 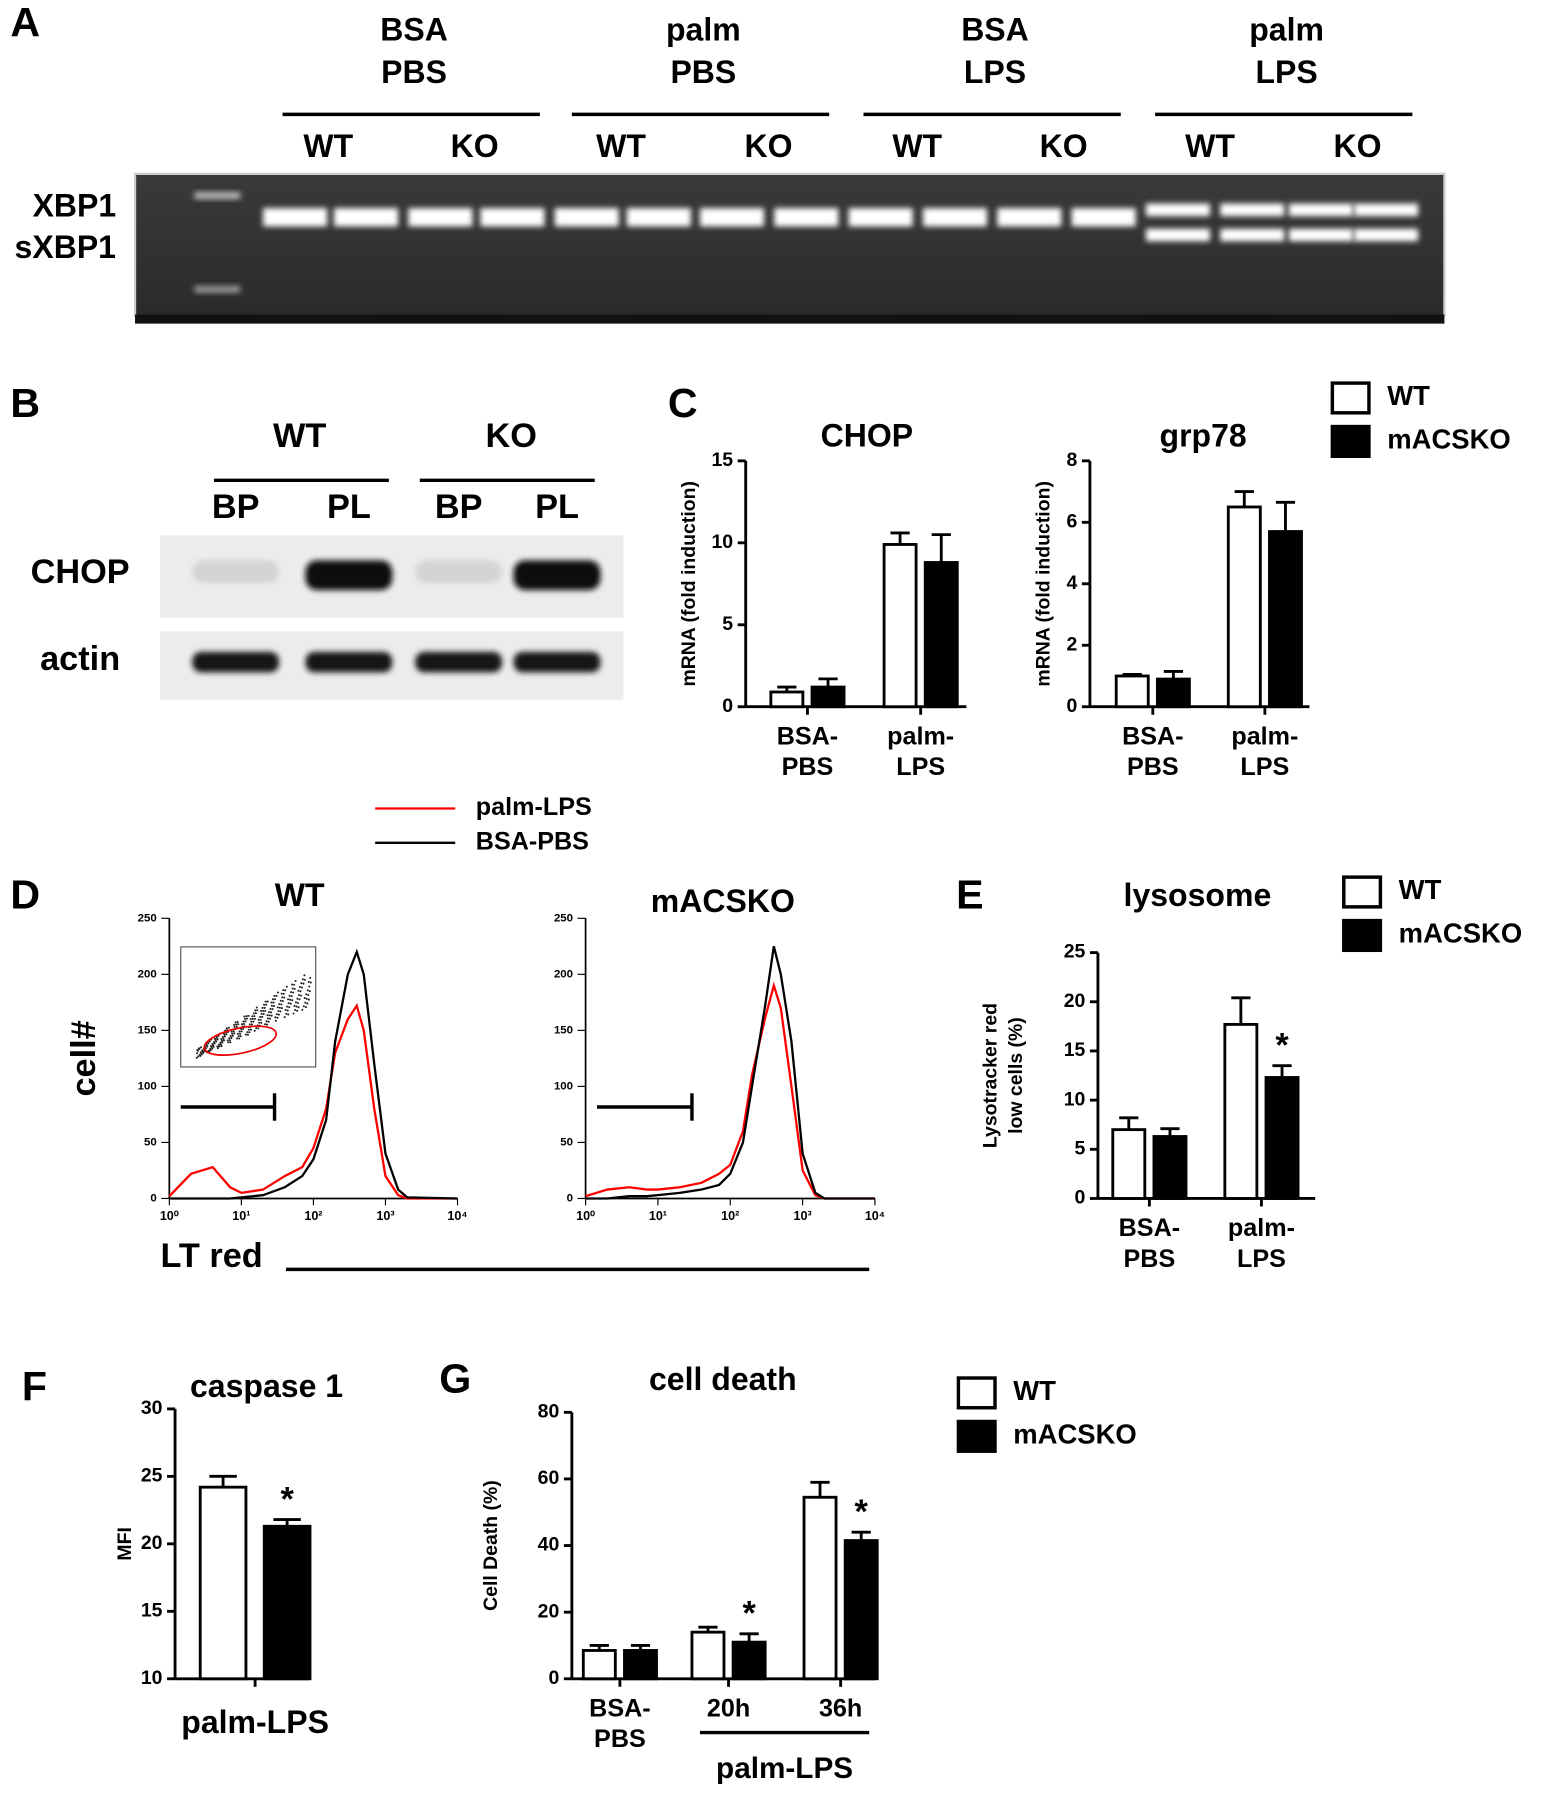 I want to click on group-label: BSA, so click(x=995, y=29).